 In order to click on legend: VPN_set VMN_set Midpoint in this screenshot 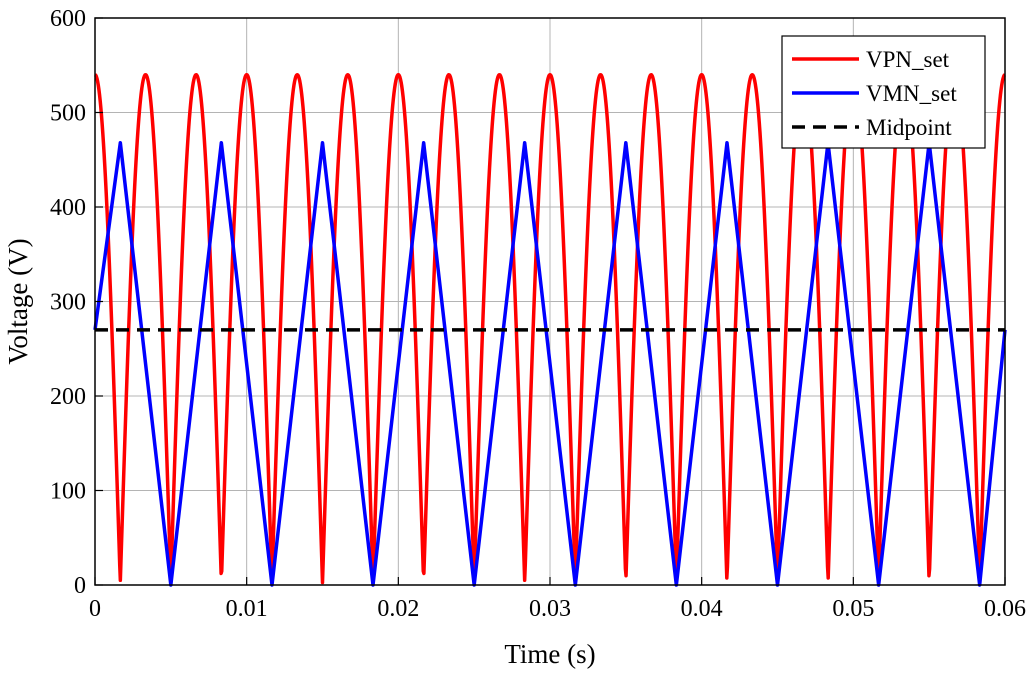, I will do `click(883, 92)`.